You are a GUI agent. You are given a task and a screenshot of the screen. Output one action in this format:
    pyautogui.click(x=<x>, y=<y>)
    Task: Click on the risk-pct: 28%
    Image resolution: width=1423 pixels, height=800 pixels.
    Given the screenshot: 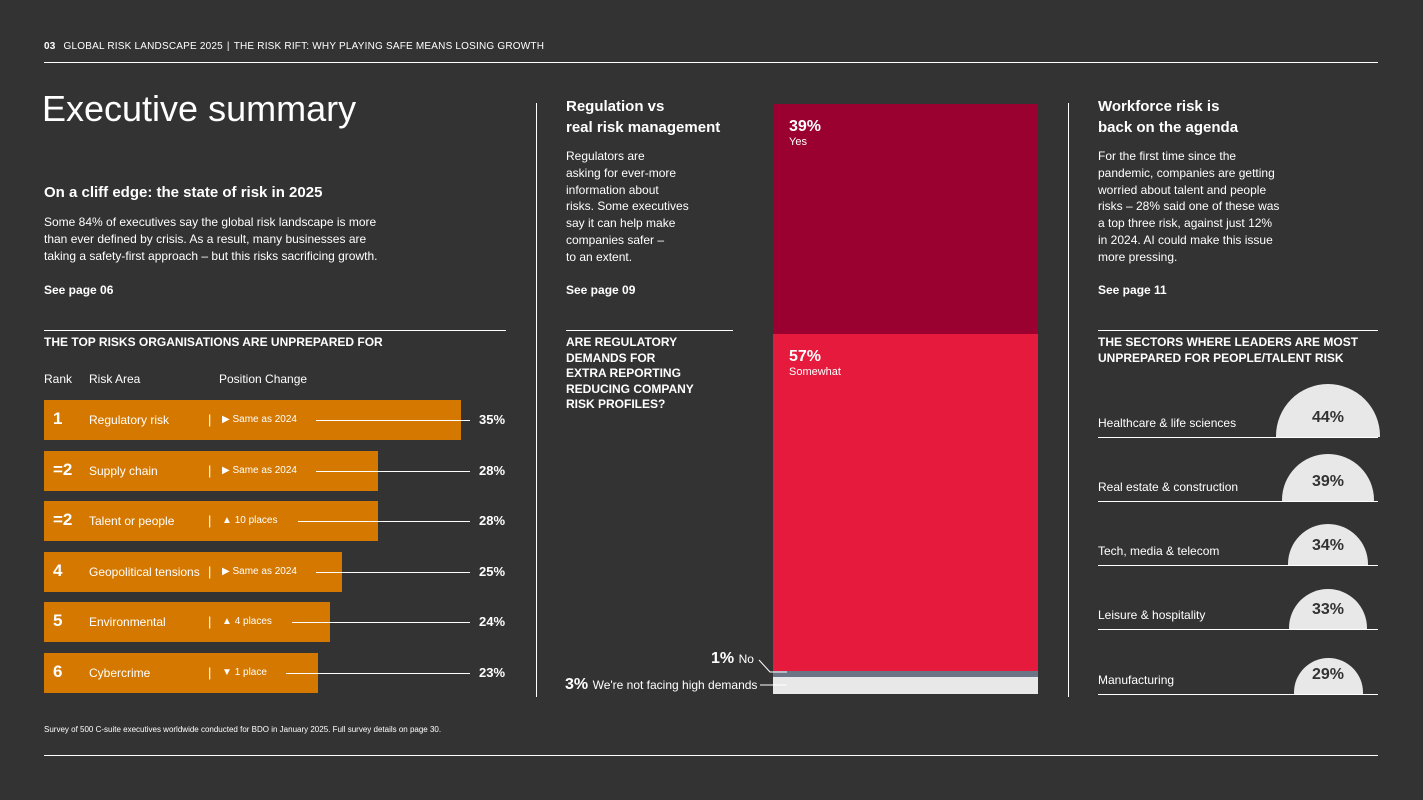 What is the action you would take?
    pyautogui.click(x=492, y=520)
    